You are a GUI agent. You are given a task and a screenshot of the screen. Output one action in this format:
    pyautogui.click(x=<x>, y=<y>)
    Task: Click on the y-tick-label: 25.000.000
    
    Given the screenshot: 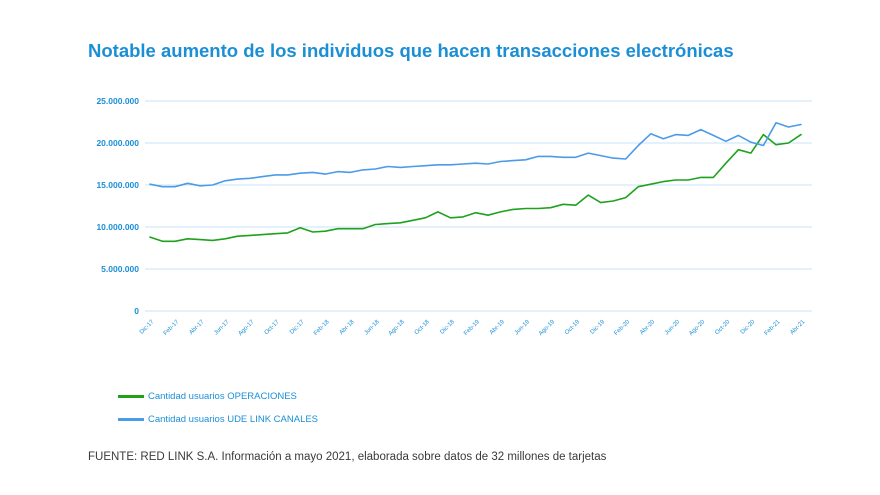 What is the action you would take?
    pyautogui.click(x=117, y=101)
    